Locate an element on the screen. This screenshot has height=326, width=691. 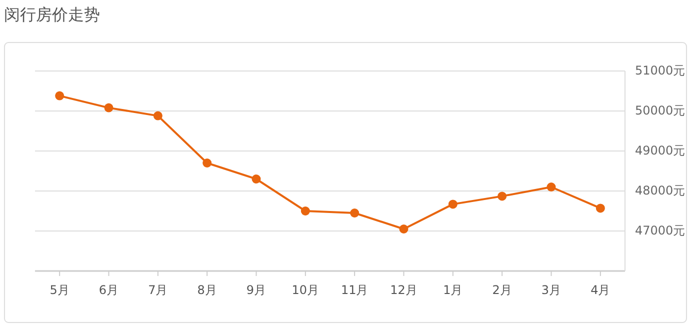
x-tick-label: 11月 is located at coordinates (354, 290).